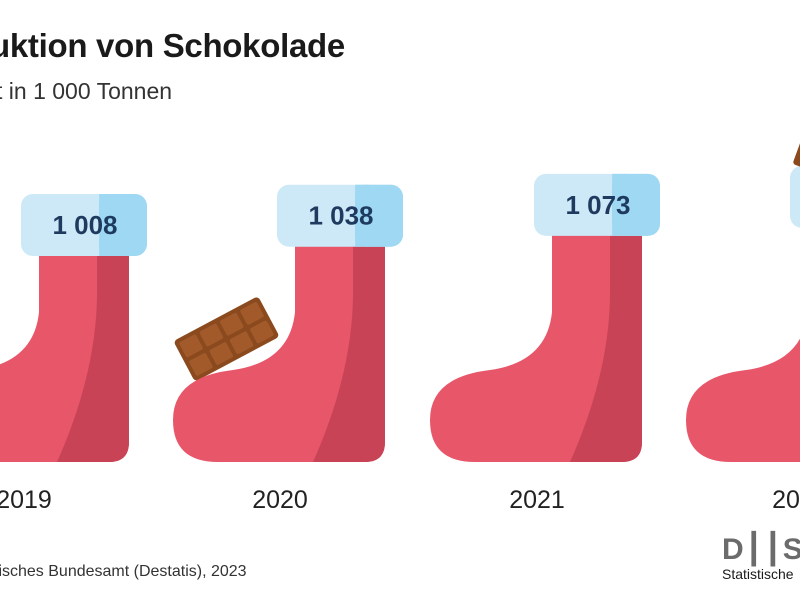 The image size is (800, 600). Describe the element at coordinates (795, 197) in the screenshot. I see `sock-cuff` at that location.